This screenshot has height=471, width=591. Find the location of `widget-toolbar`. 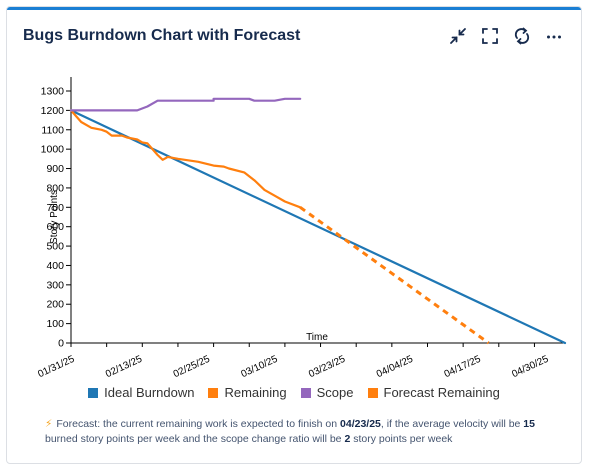

widget-toolbar is located at coordinates (506, 36).